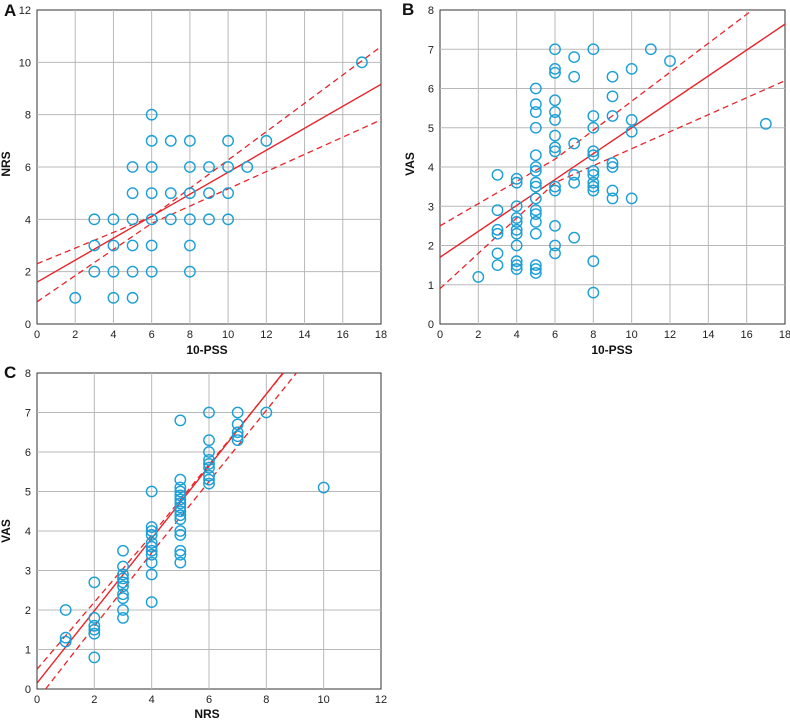 This screenshot has height=720, width=790. I want to click on confidence-band-lower, so click(612, 185).